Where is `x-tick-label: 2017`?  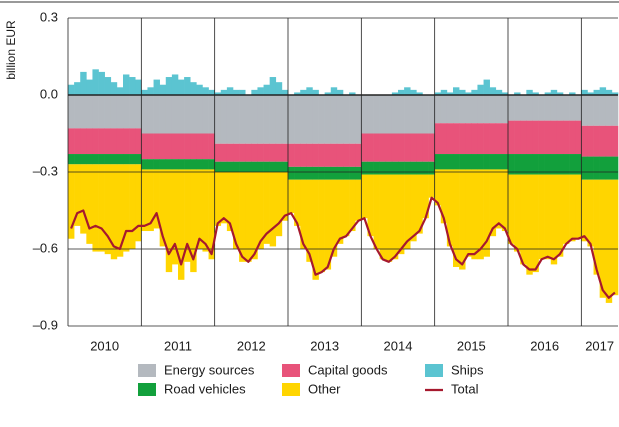 x-tick-label: 2017 is located at coordinates (599, 345).